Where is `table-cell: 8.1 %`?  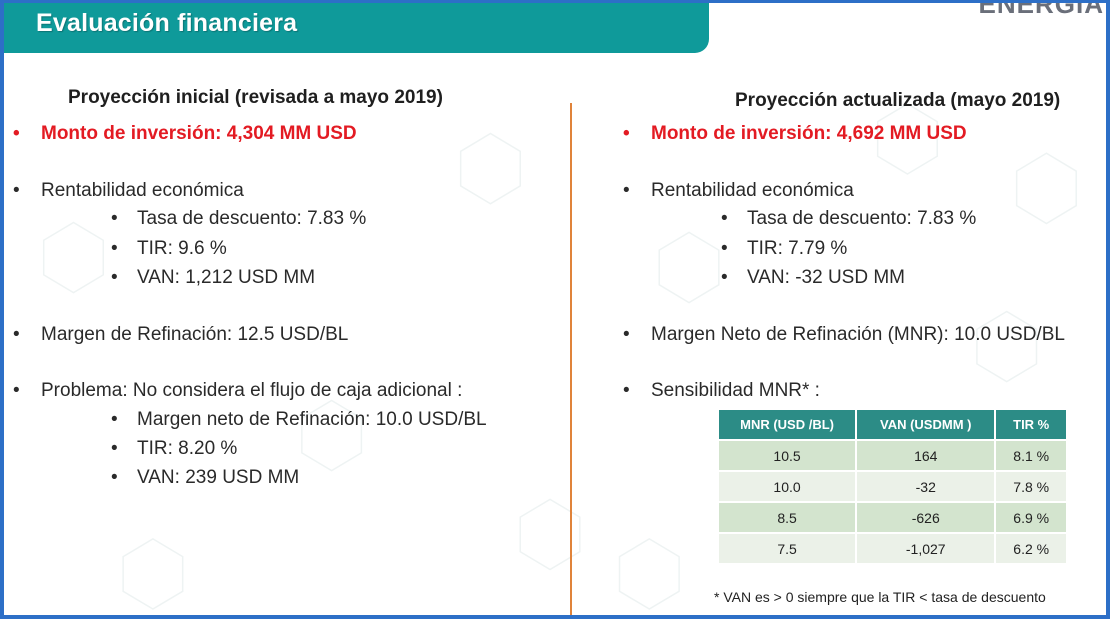
table-cell: 8.1 % is located at coordinates (1031, 455).